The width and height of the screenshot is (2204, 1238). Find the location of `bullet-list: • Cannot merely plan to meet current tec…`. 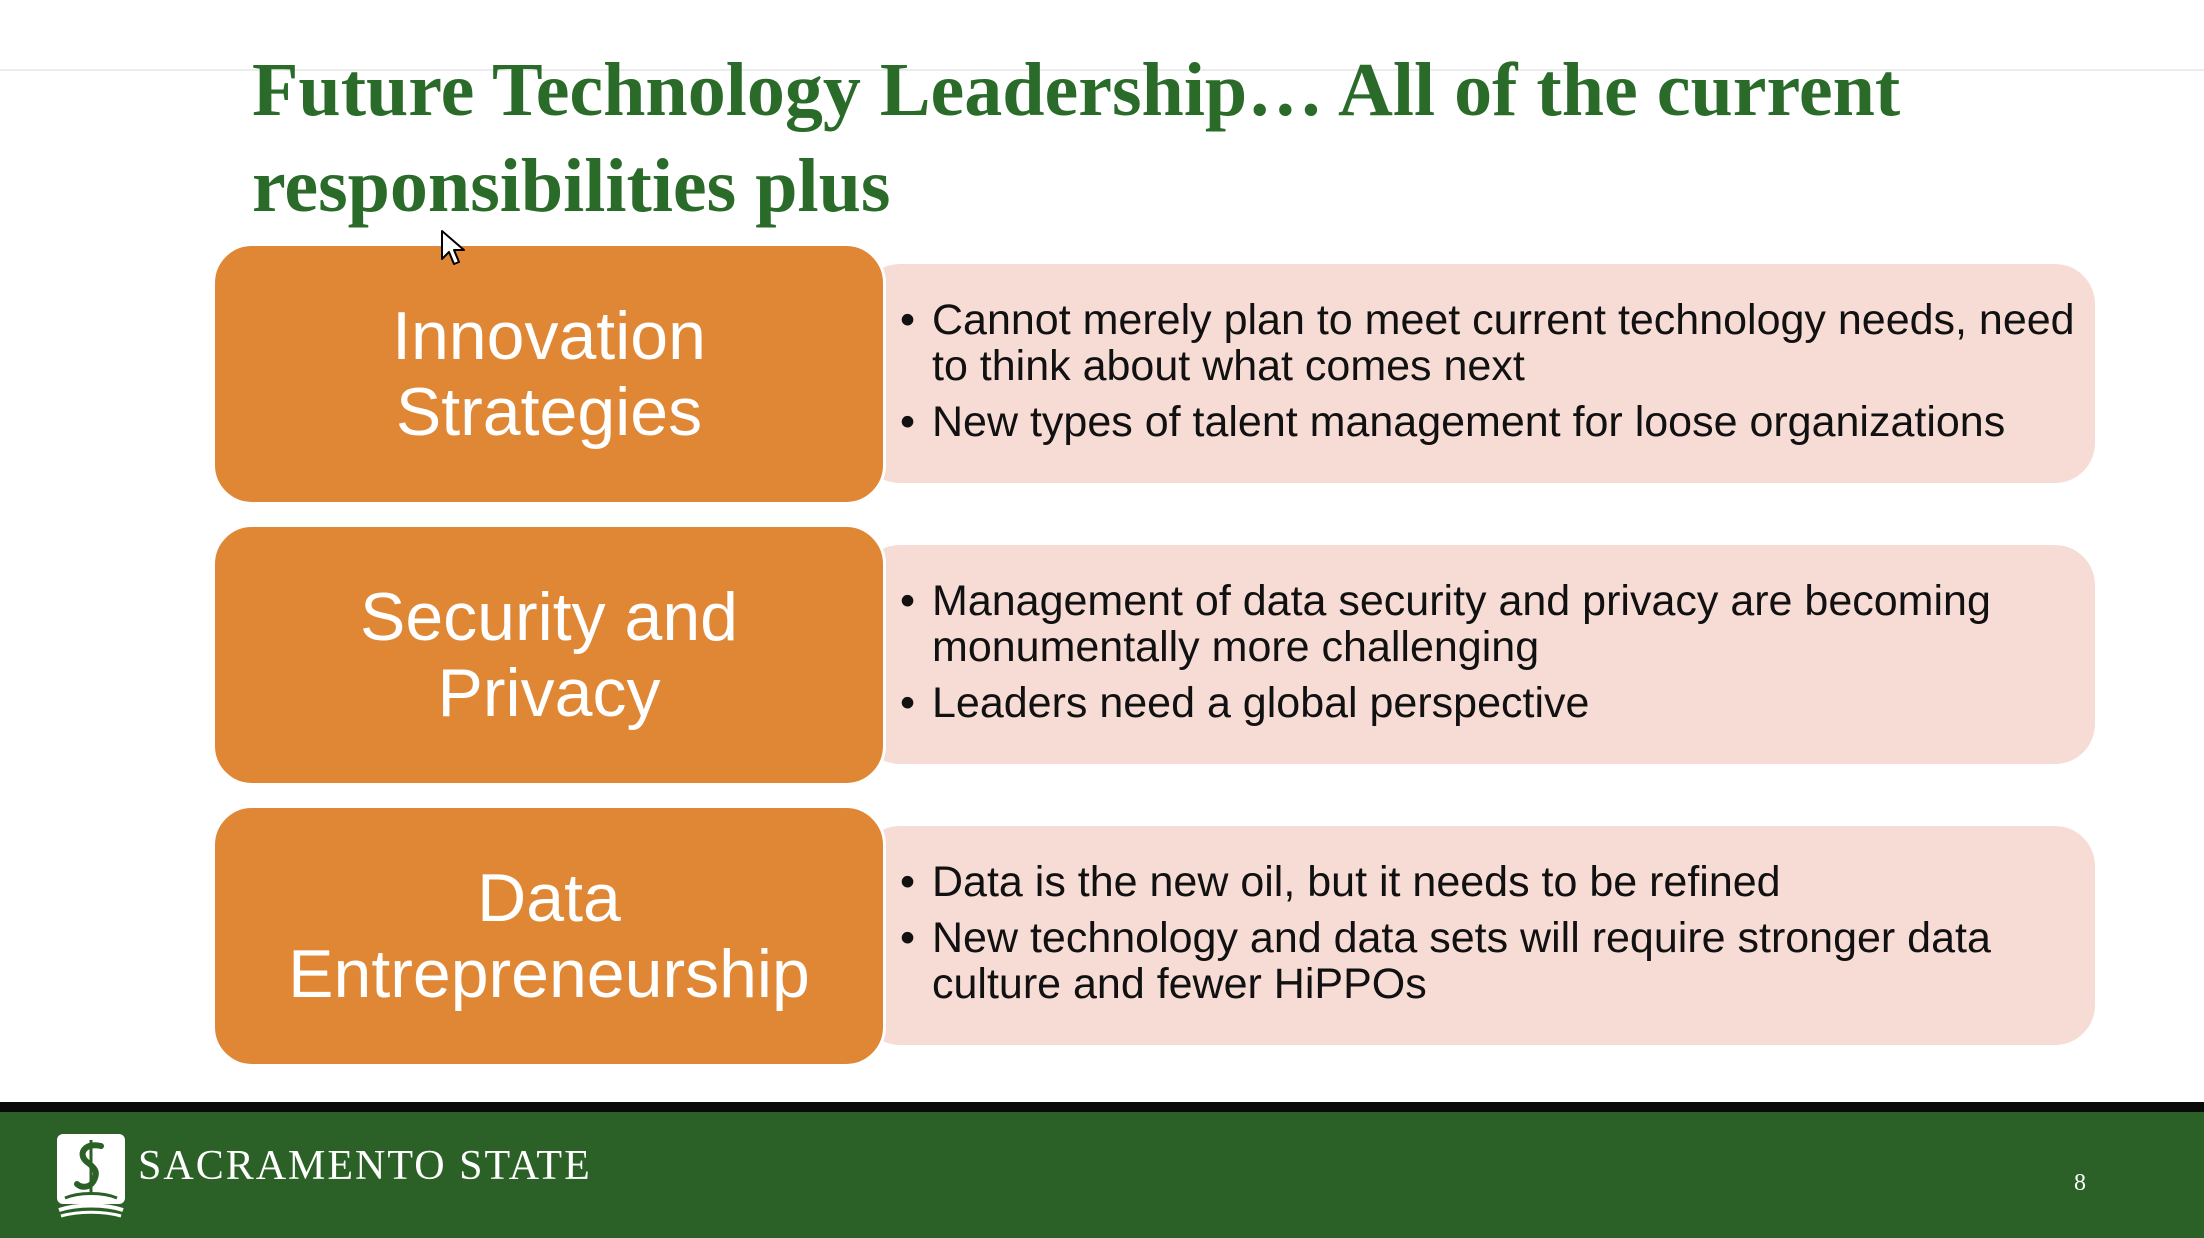

bullet-list: • Cannot merely plan to meet current tec… is located at coordinates (1490, 376).